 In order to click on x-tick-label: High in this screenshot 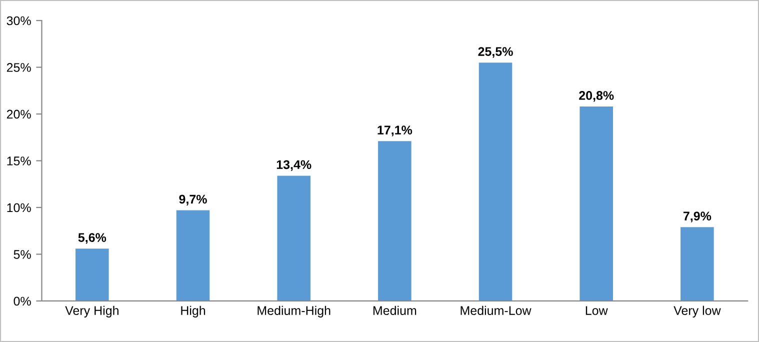, I will do `click(193, 312)`.